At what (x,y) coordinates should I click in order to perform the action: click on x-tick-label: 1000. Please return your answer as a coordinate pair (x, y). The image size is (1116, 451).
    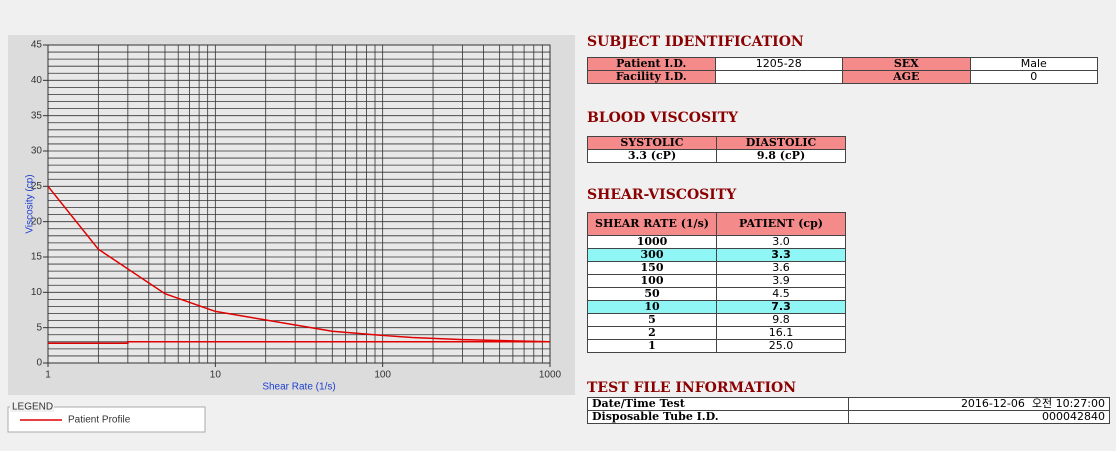
    Looking at the image, I should click on (550, 375).